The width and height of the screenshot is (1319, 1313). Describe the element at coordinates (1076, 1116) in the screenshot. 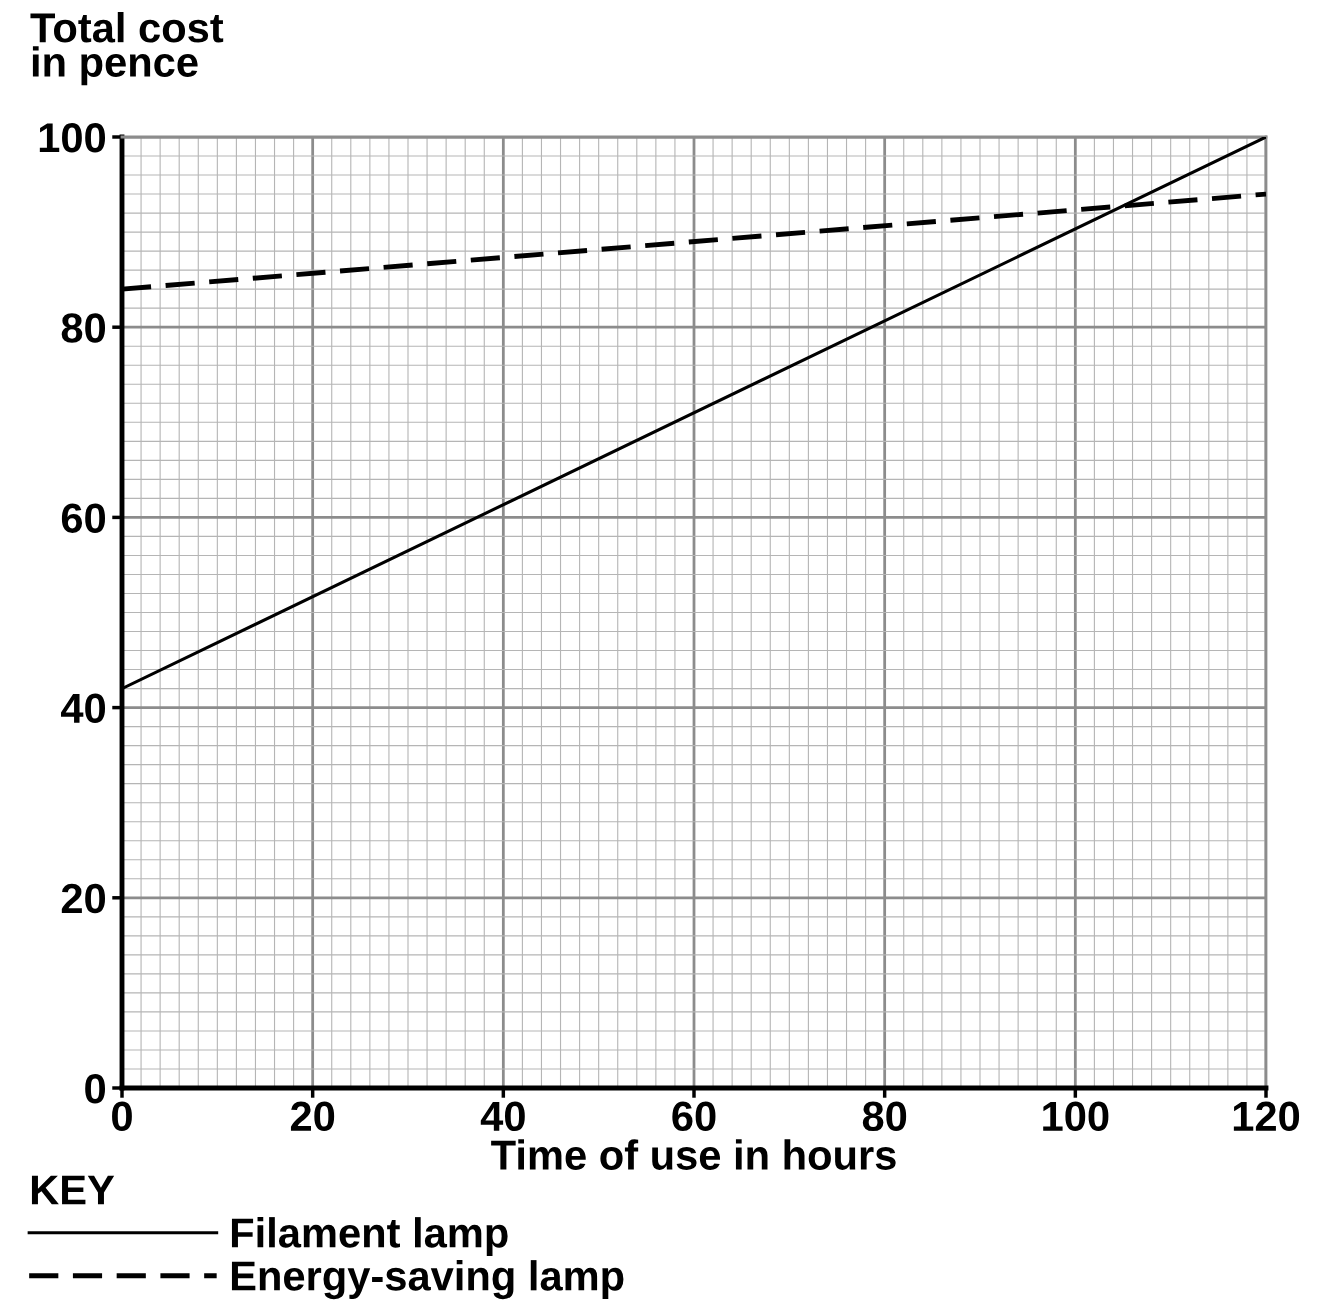

I see `x-tick-label: 100` at that location.